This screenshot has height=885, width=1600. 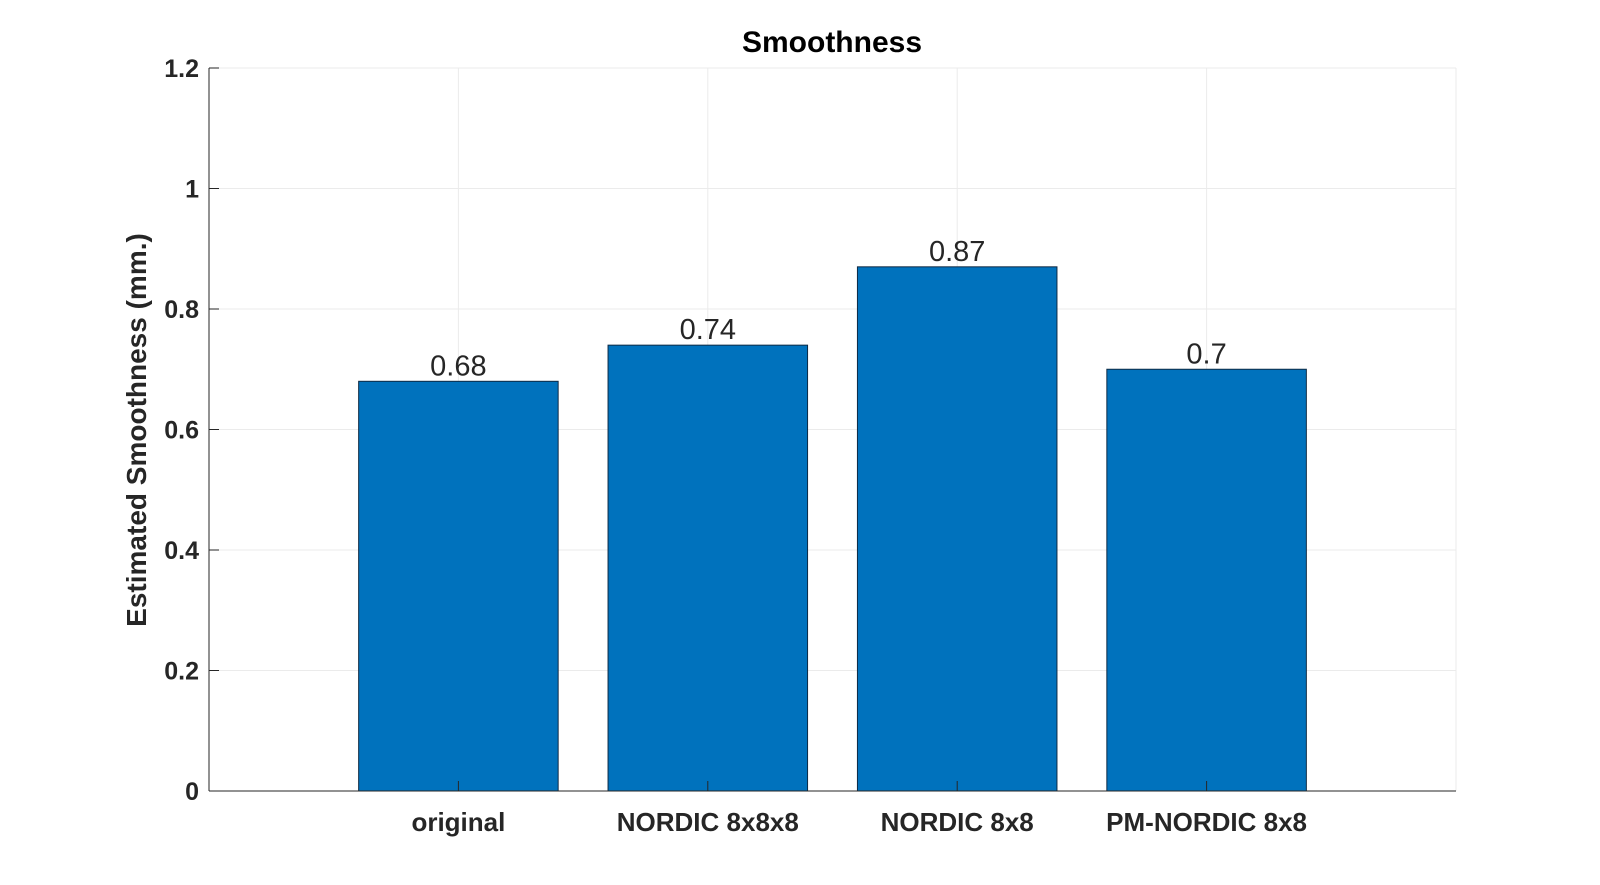 I want to click on bar-nordic-8x8x8, so click(x=708, y=568).